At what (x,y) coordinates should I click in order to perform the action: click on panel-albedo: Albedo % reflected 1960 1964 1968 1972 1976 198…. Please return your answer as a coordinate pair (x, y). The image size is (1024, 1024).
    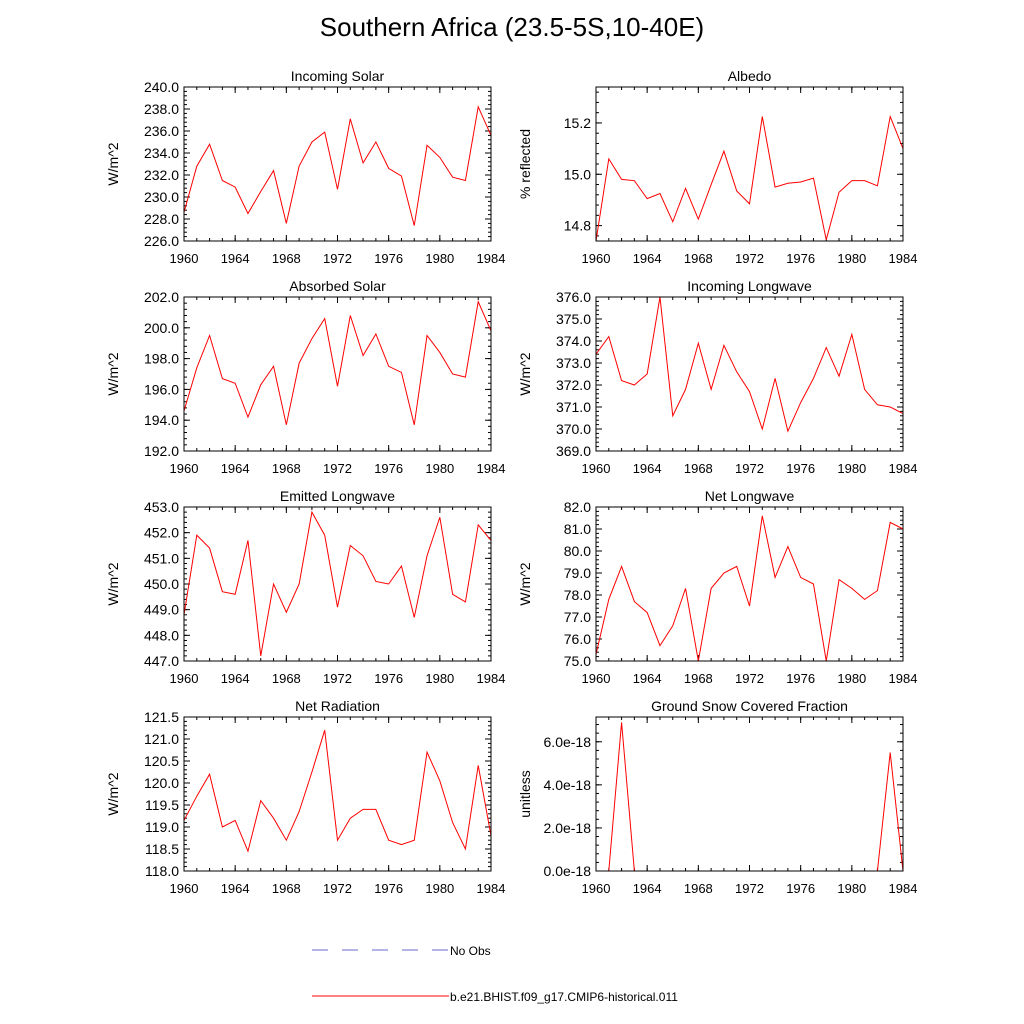
    Looking at the image, I should click on (717, 167).